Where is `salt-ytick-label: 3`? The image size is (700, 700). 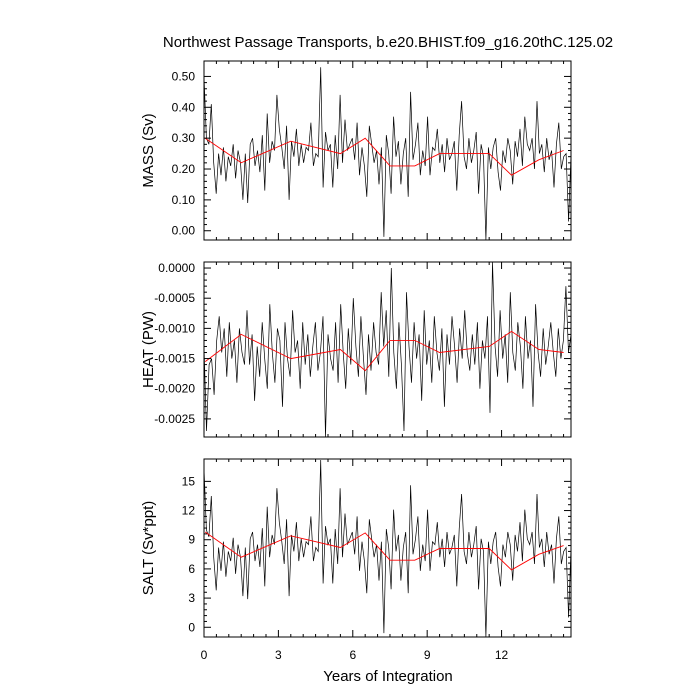 salt-ytick-label: 3 is located at coordinates (191, 598).